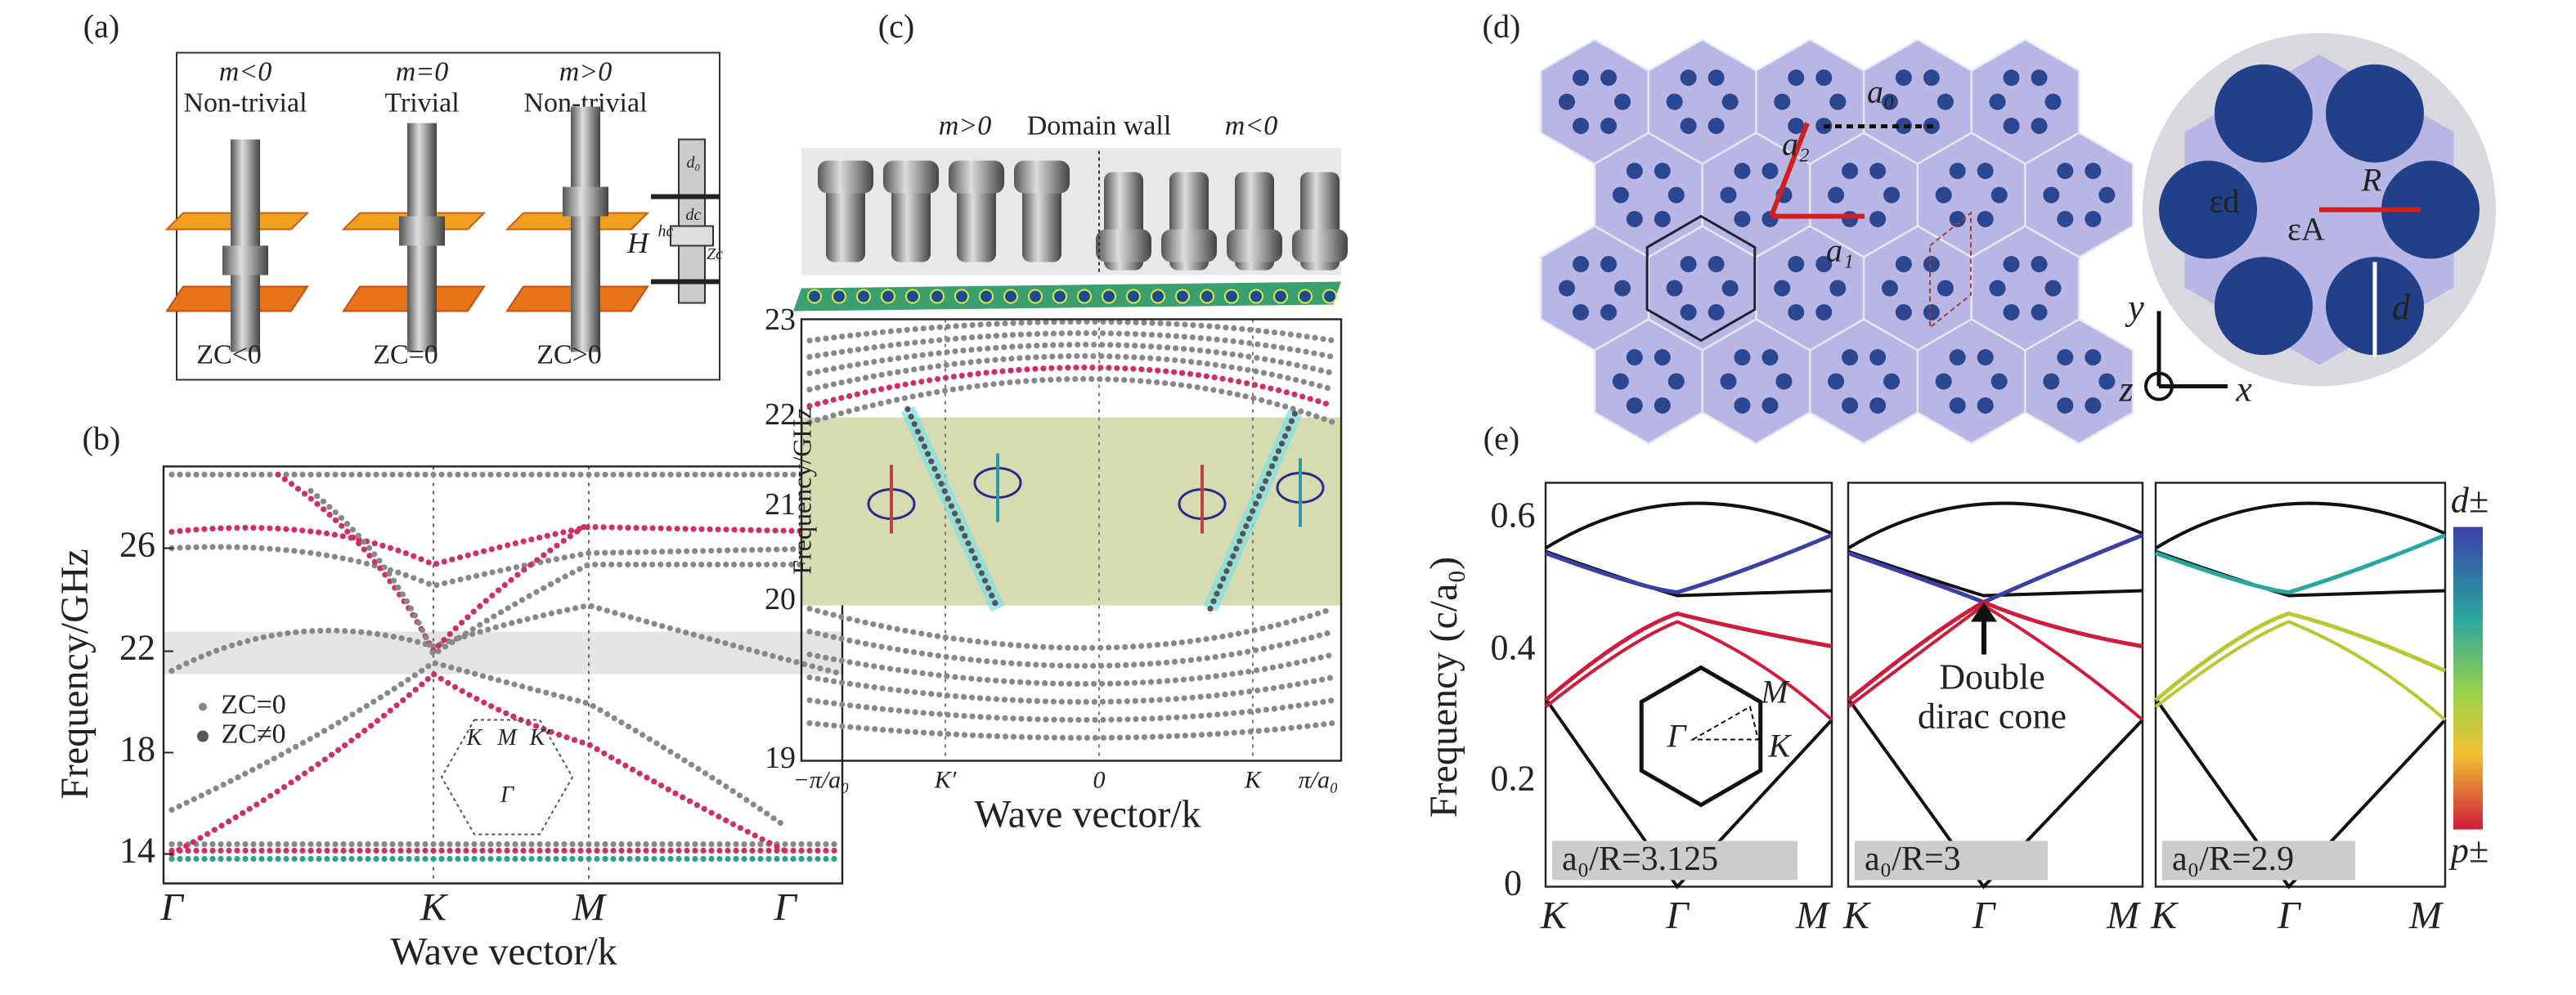 The height and width of the screenshot is (995, 2576). I want to click on strip-label: m>0, so click(966, 125).